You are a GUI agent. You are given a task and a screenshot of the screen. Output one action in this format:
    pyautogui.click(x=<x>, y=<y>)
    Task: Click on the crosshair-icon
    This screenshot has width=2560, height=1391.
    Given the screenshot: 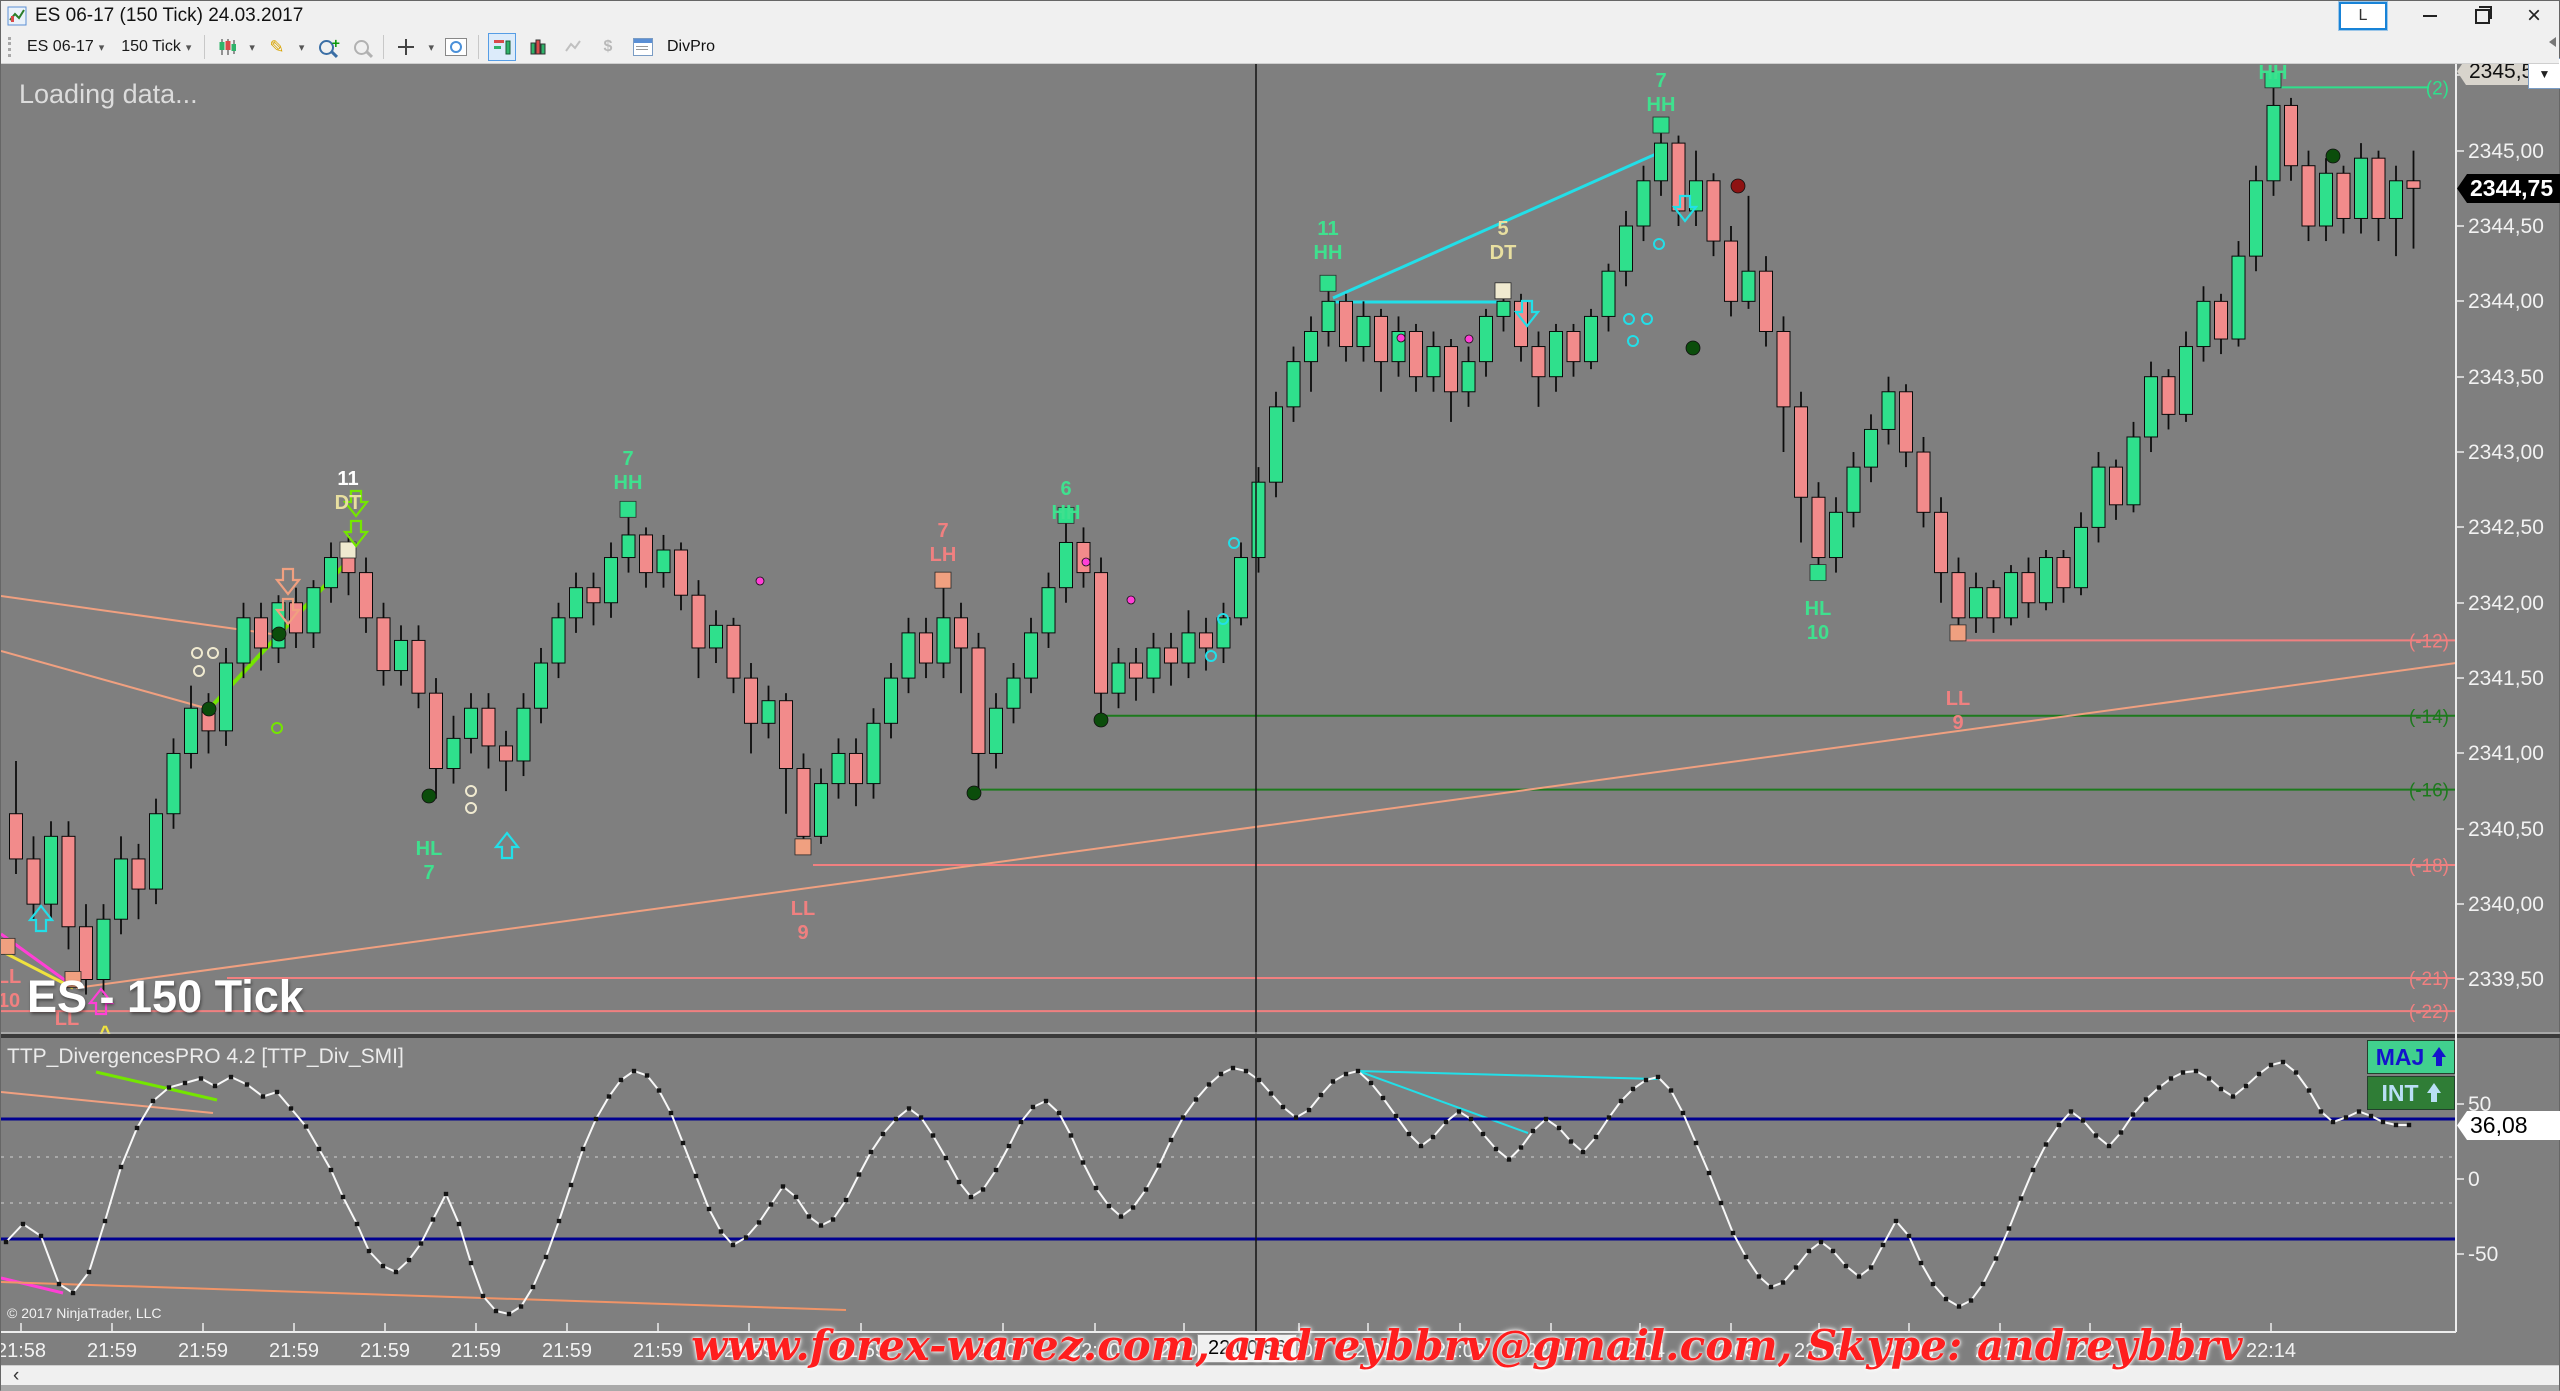 What is the action you would take?
    pyautogui.click(x=406, y=47)
    